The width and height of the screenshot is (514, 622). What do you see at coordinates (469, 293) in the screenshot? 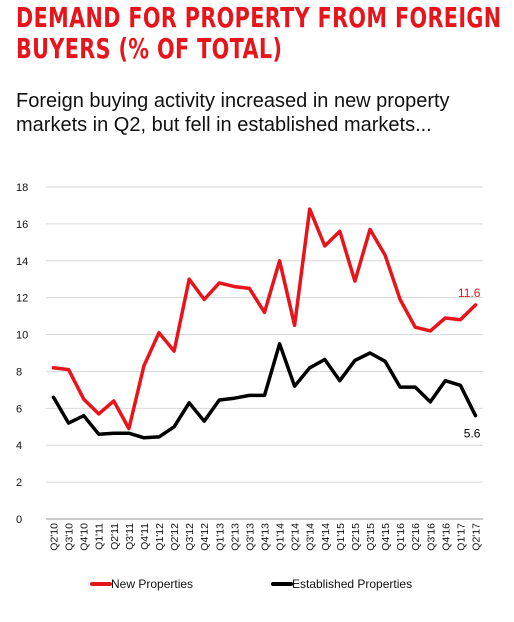
I see `end-label-new-properties: 11.6` at bounding box center [469, 293].